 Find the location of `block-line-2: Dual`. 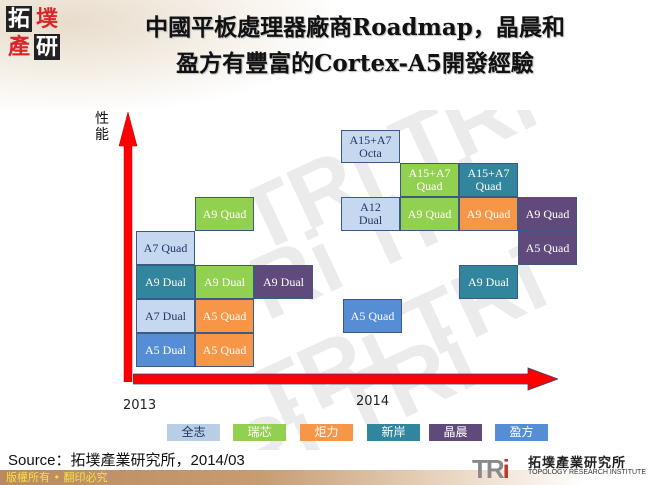

block-line-2: Dual is located at coordinates (370, 220).